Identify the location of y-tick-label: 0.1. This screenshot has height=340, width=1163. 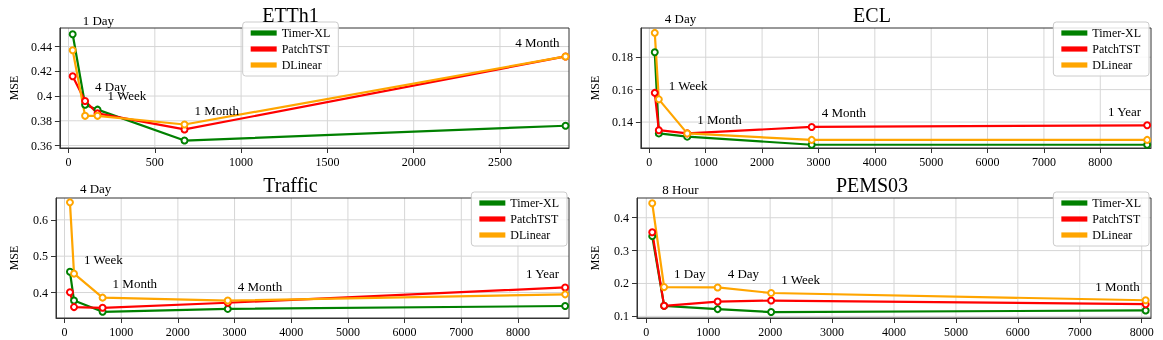
(621, 316).